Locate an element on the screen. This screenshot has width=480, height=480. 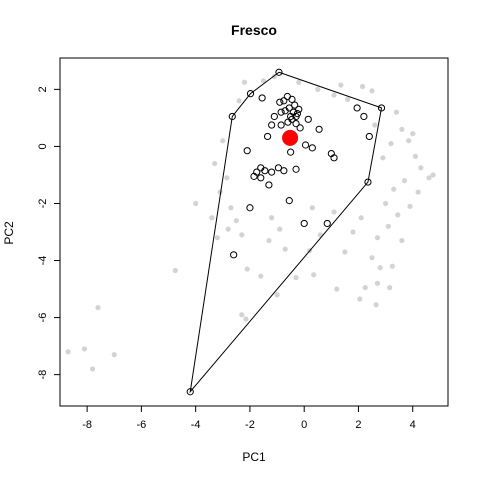
y-tick-label: 0 is located at coordinates (43, 146).